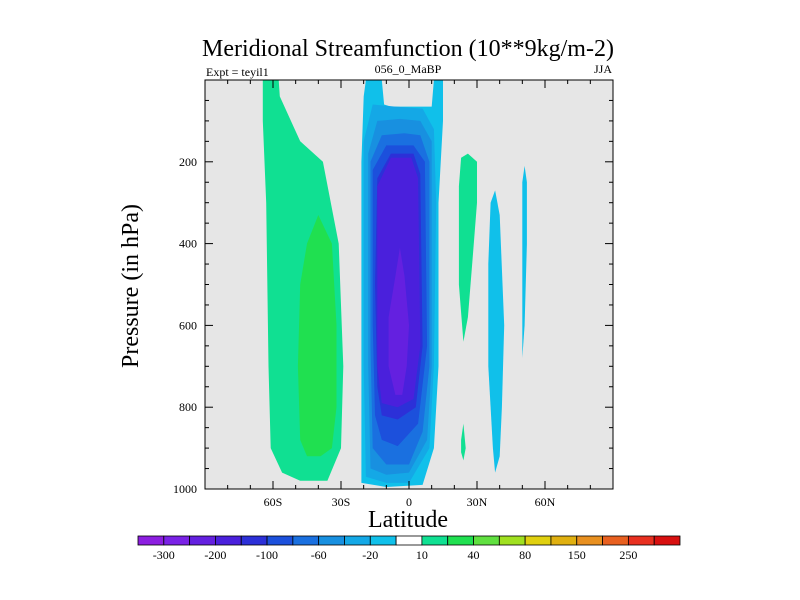 This screenshot has height=600, width=800. Describe the element at coordinates (408, 69) in the screenshot. I see `period-label: 056_0_MaBP` at that location.